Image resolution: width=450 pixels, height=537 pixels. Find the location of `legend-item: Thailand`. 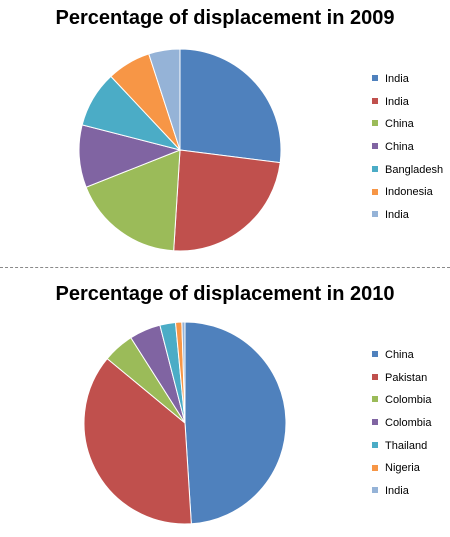

legend-item: Thailand is located at coordinates (411, 450).